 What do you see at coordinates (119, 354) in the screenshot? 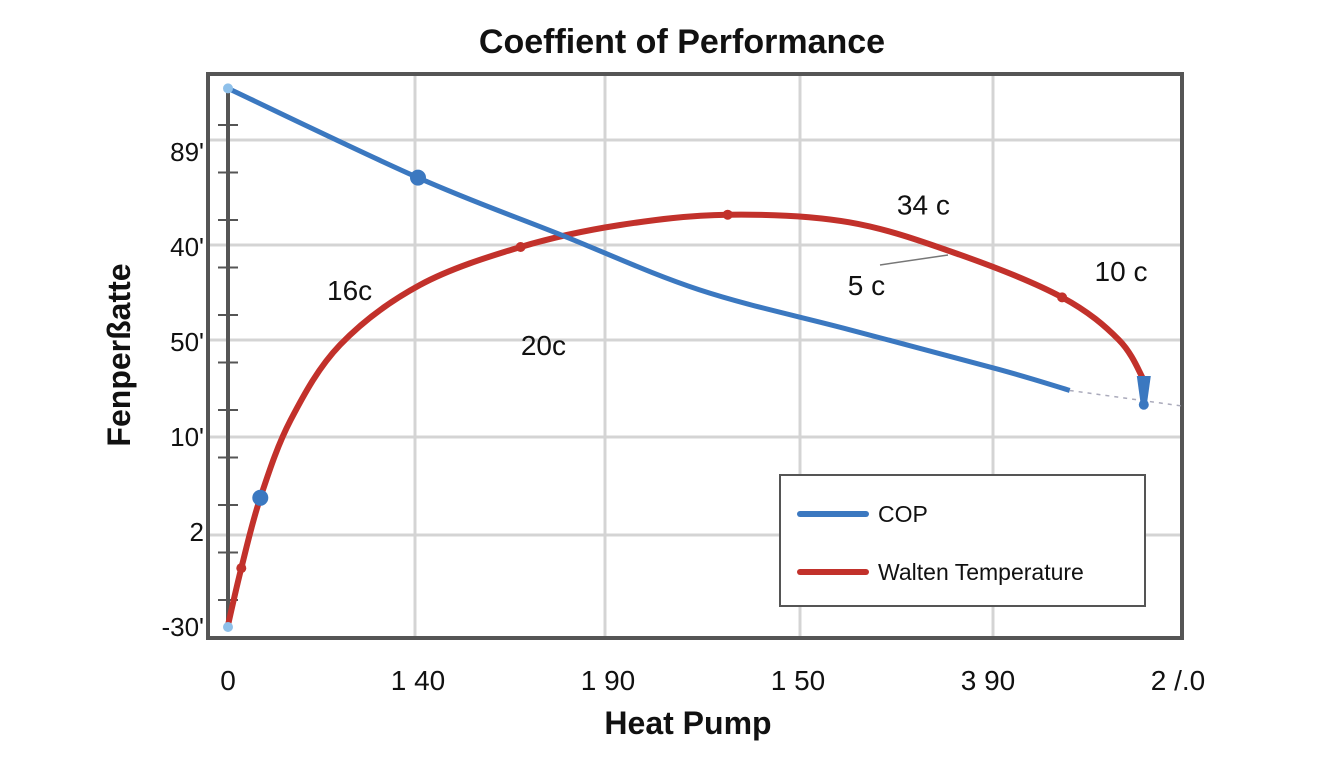
I see `y-axis-label: Fenperßatte` at bounding box center [119, 354].